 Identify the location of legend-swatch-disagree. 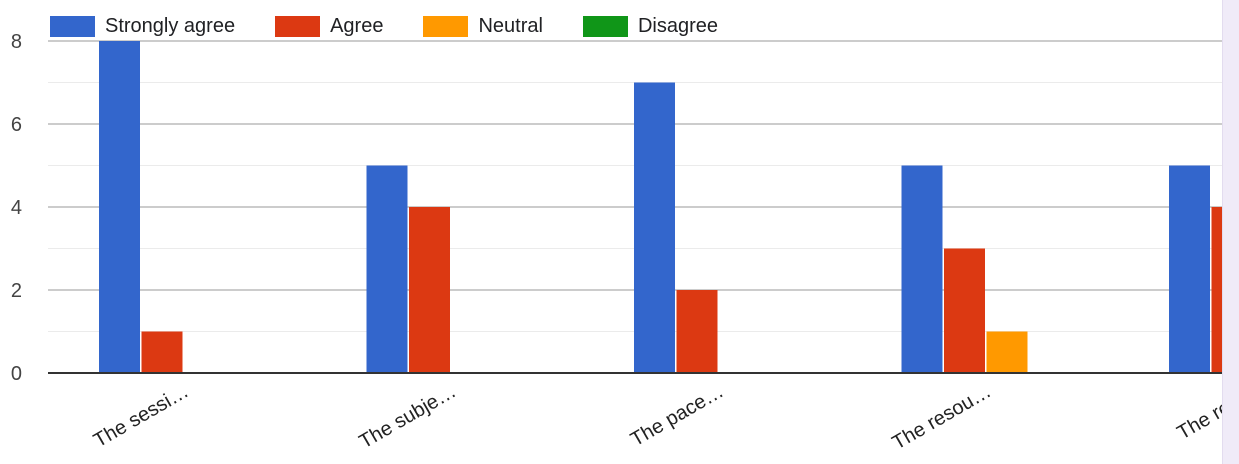
(605, 26).